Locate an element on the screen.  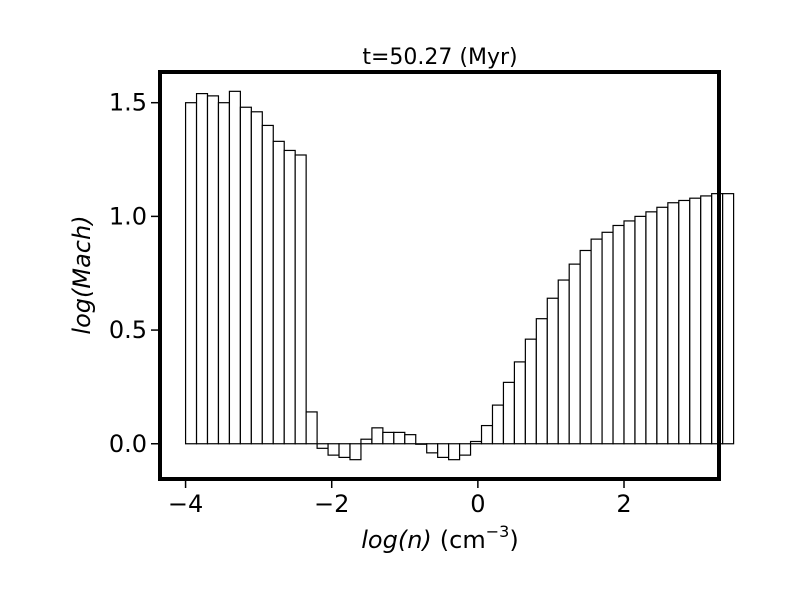
x-axis-unit-close: ) is located at coordinates (513, 540).